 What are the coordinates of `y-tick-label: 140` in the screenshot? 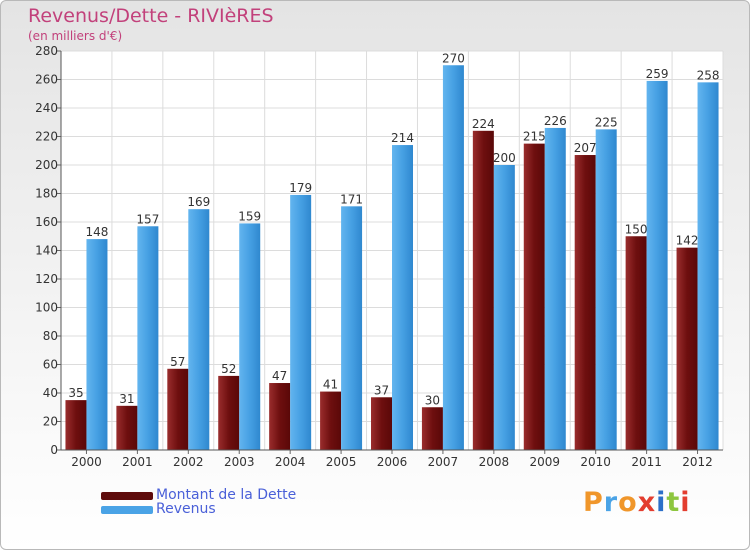 It's located at (46, 251).